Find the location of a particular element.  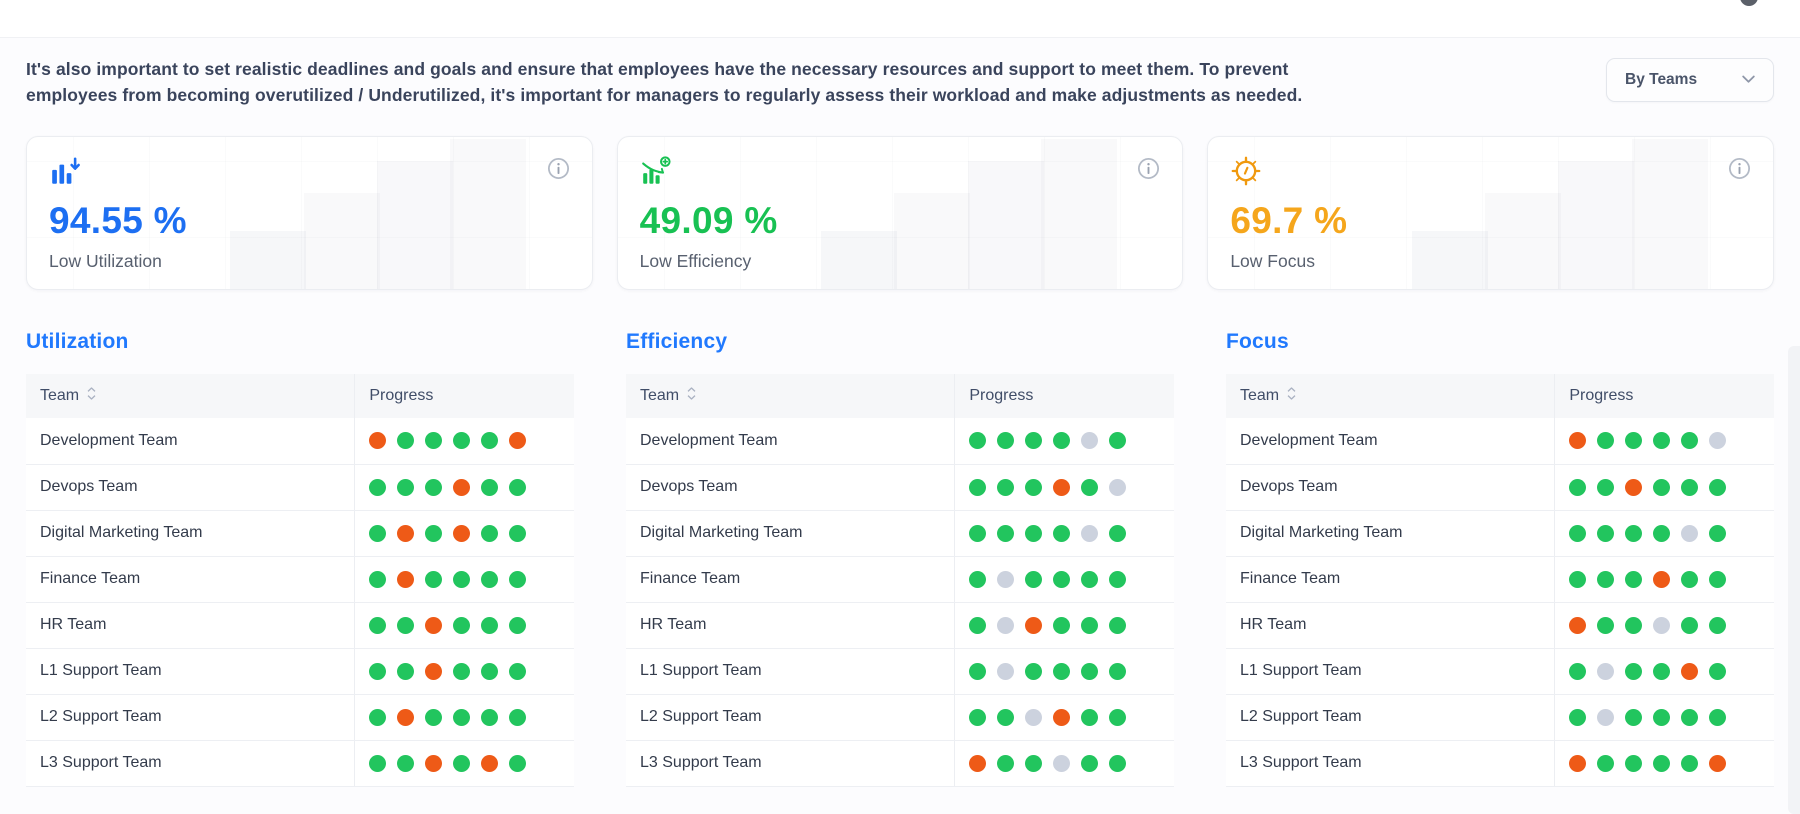

table-title-utilization: Utilization is located at coordinates (77, 341).